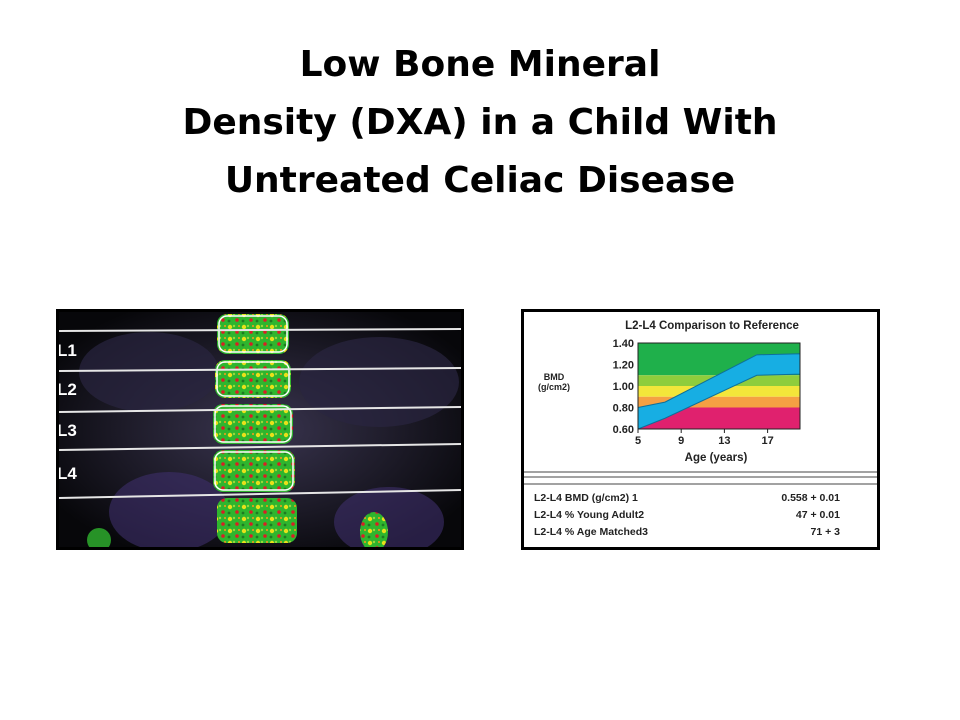  I want to click on dxa-spine-scan: L1 L2 L3 L4, so click(260, 429).